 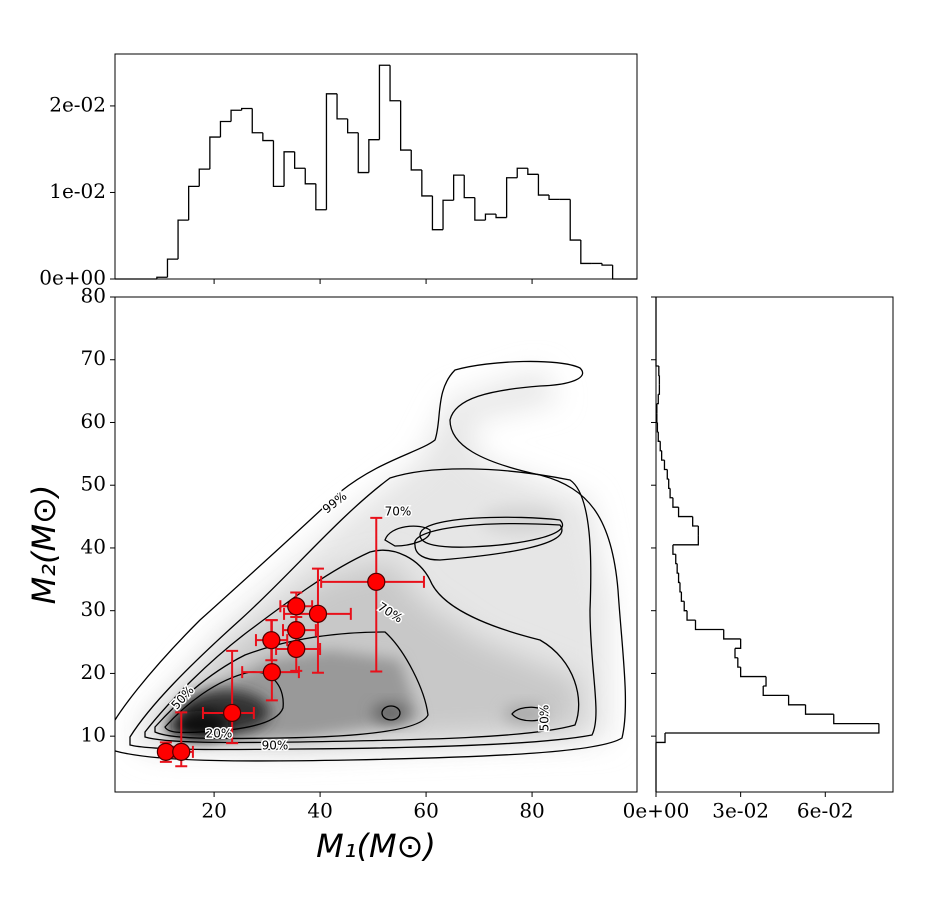 What do you see at coordinates (93, 484) in the screenshot?
I see `y-tick-label: 50` at bounding box center [93, 484].